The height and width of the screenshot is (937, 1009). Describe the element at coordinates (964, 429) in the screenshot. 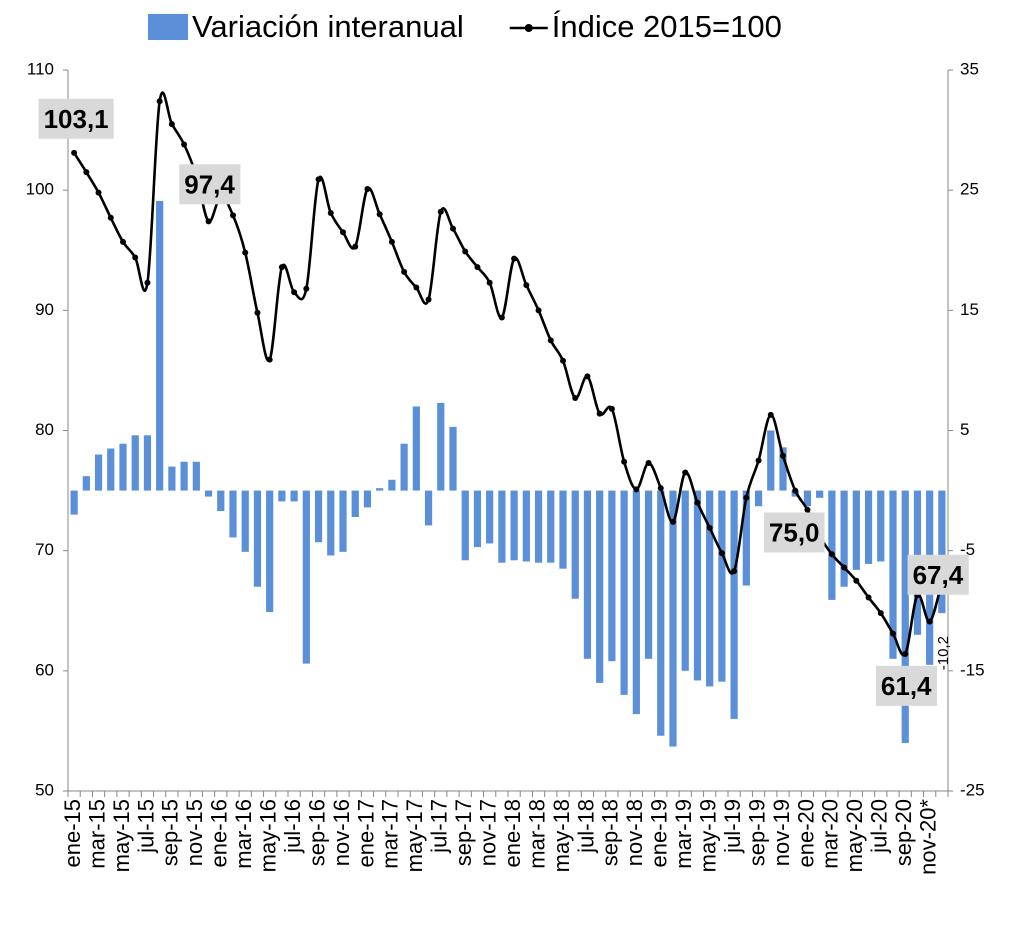

I see `y2-tick-label: 5` at that location.